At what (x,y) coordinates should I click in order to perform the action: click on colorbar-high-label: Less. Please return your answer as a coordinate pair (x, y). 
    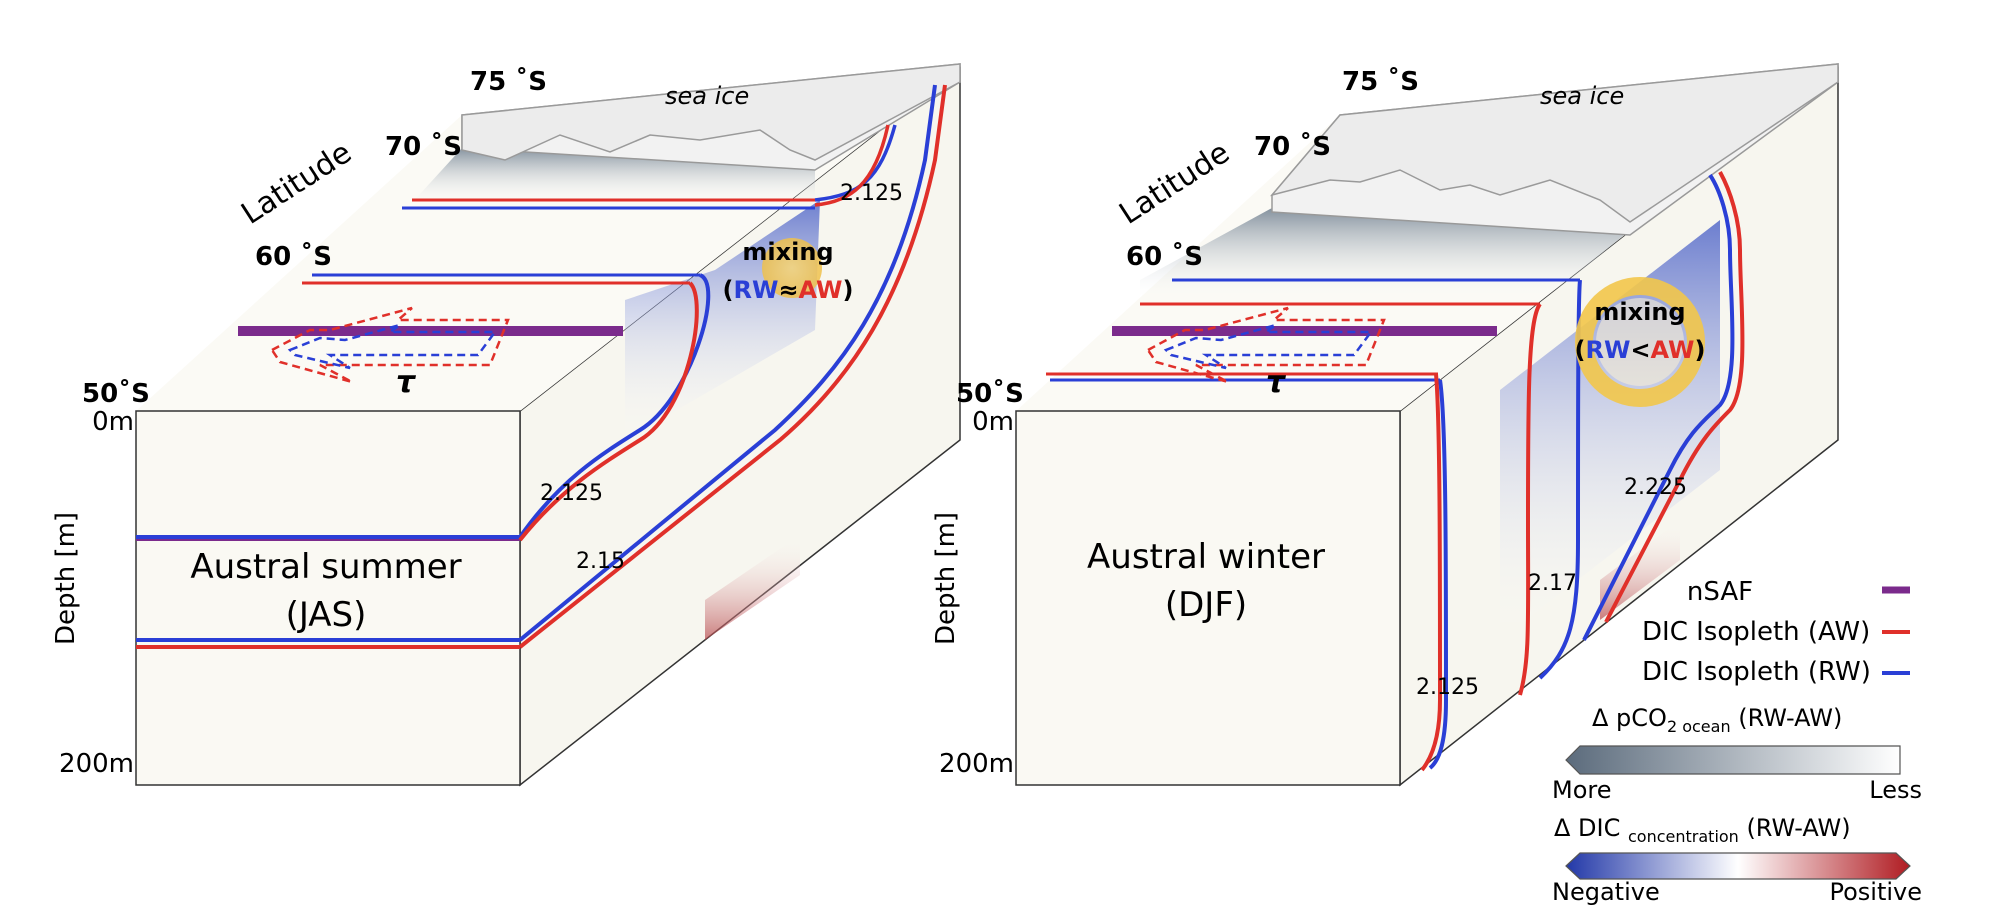
    Looking at the image, I should click on (1895, 790).